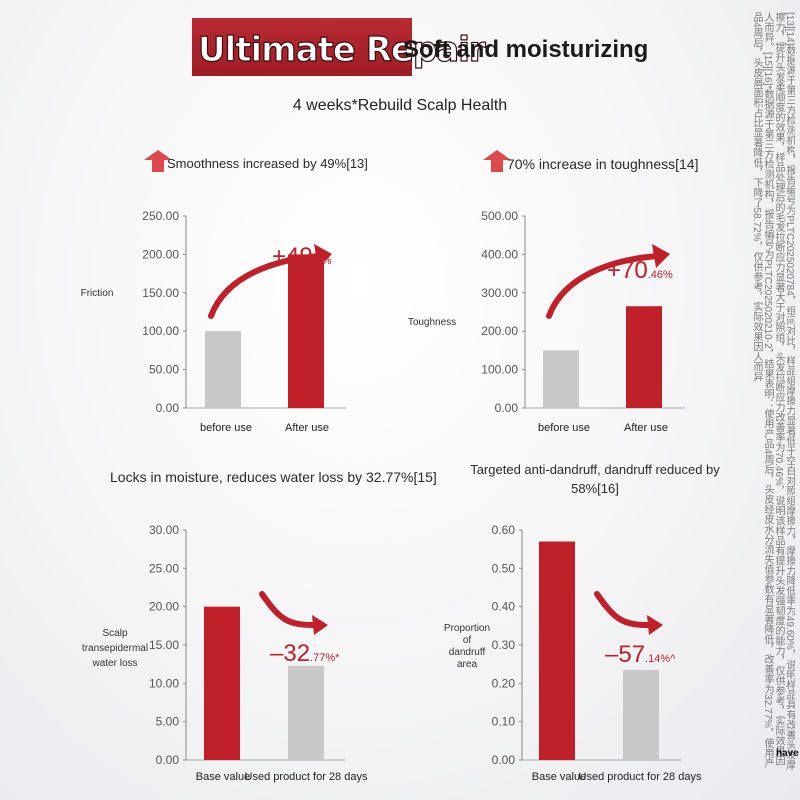  I want to click on y-tick-label: 150.00, so click(160, 293).